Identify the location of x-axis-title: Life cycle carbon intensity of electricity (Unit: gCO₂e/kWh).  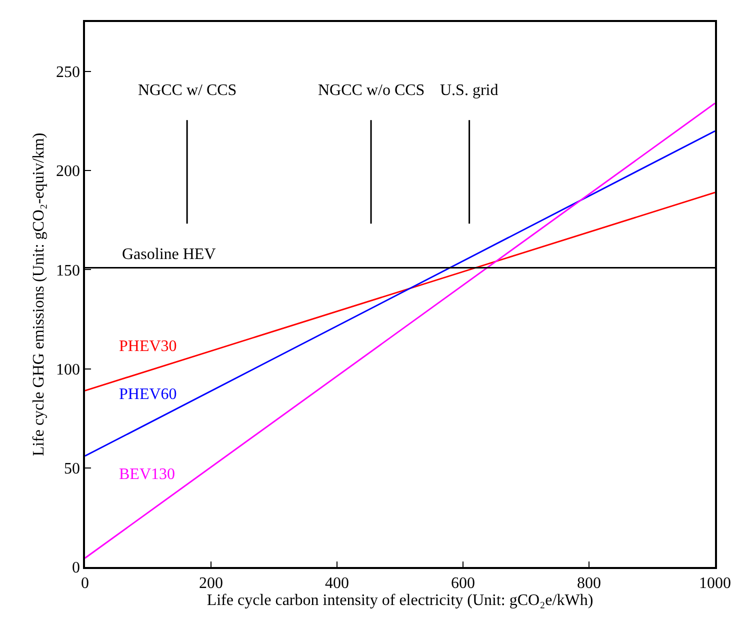
(400, 600).